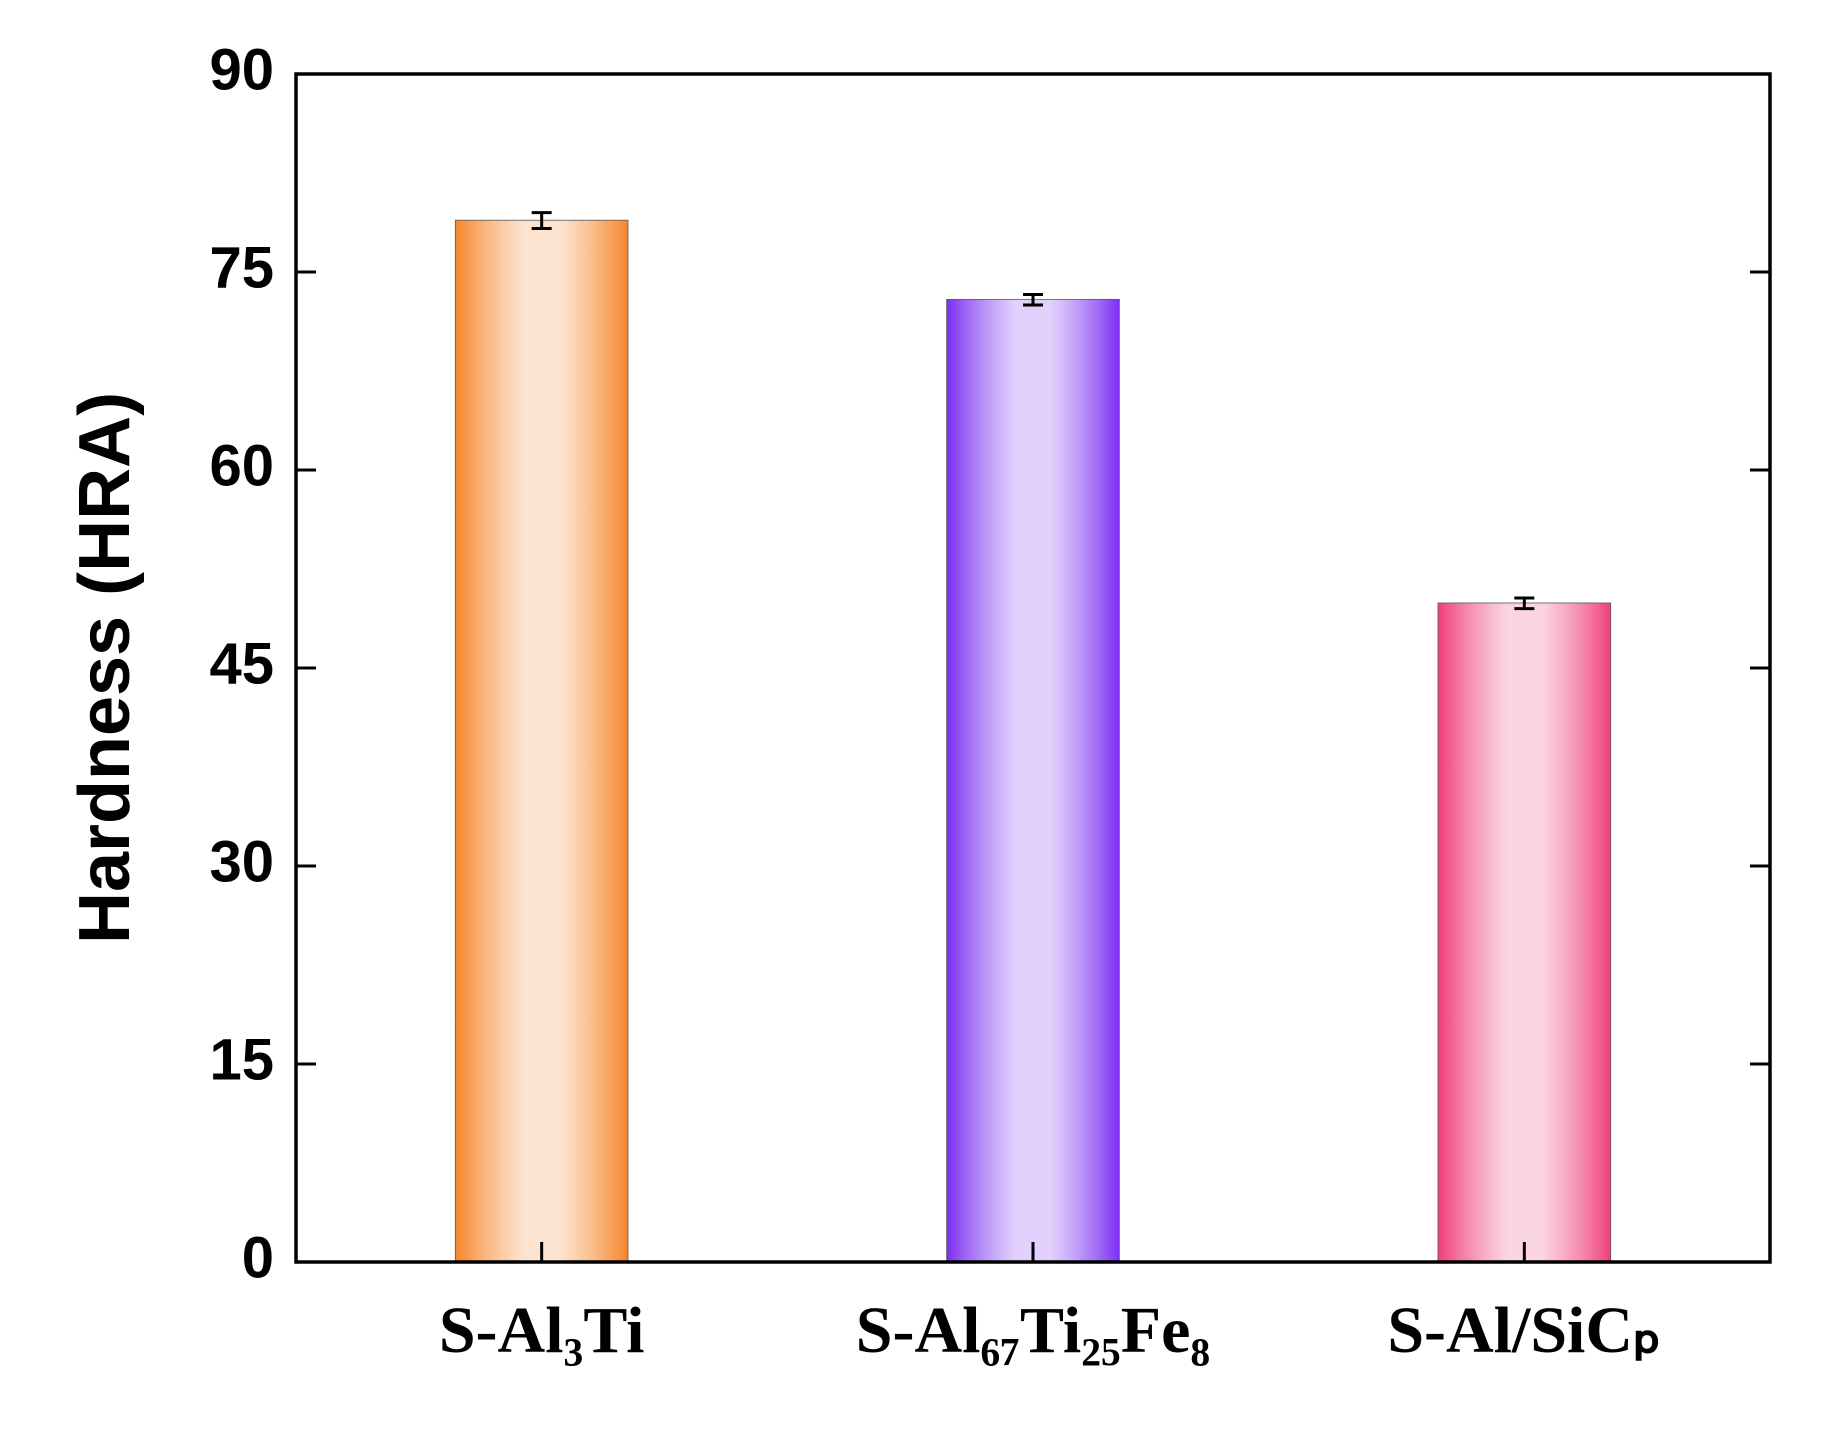 Image resolution: width=1822 pixels, height=1430 pixels. I want to click on y-tick-label: 75, so click(241, 267).